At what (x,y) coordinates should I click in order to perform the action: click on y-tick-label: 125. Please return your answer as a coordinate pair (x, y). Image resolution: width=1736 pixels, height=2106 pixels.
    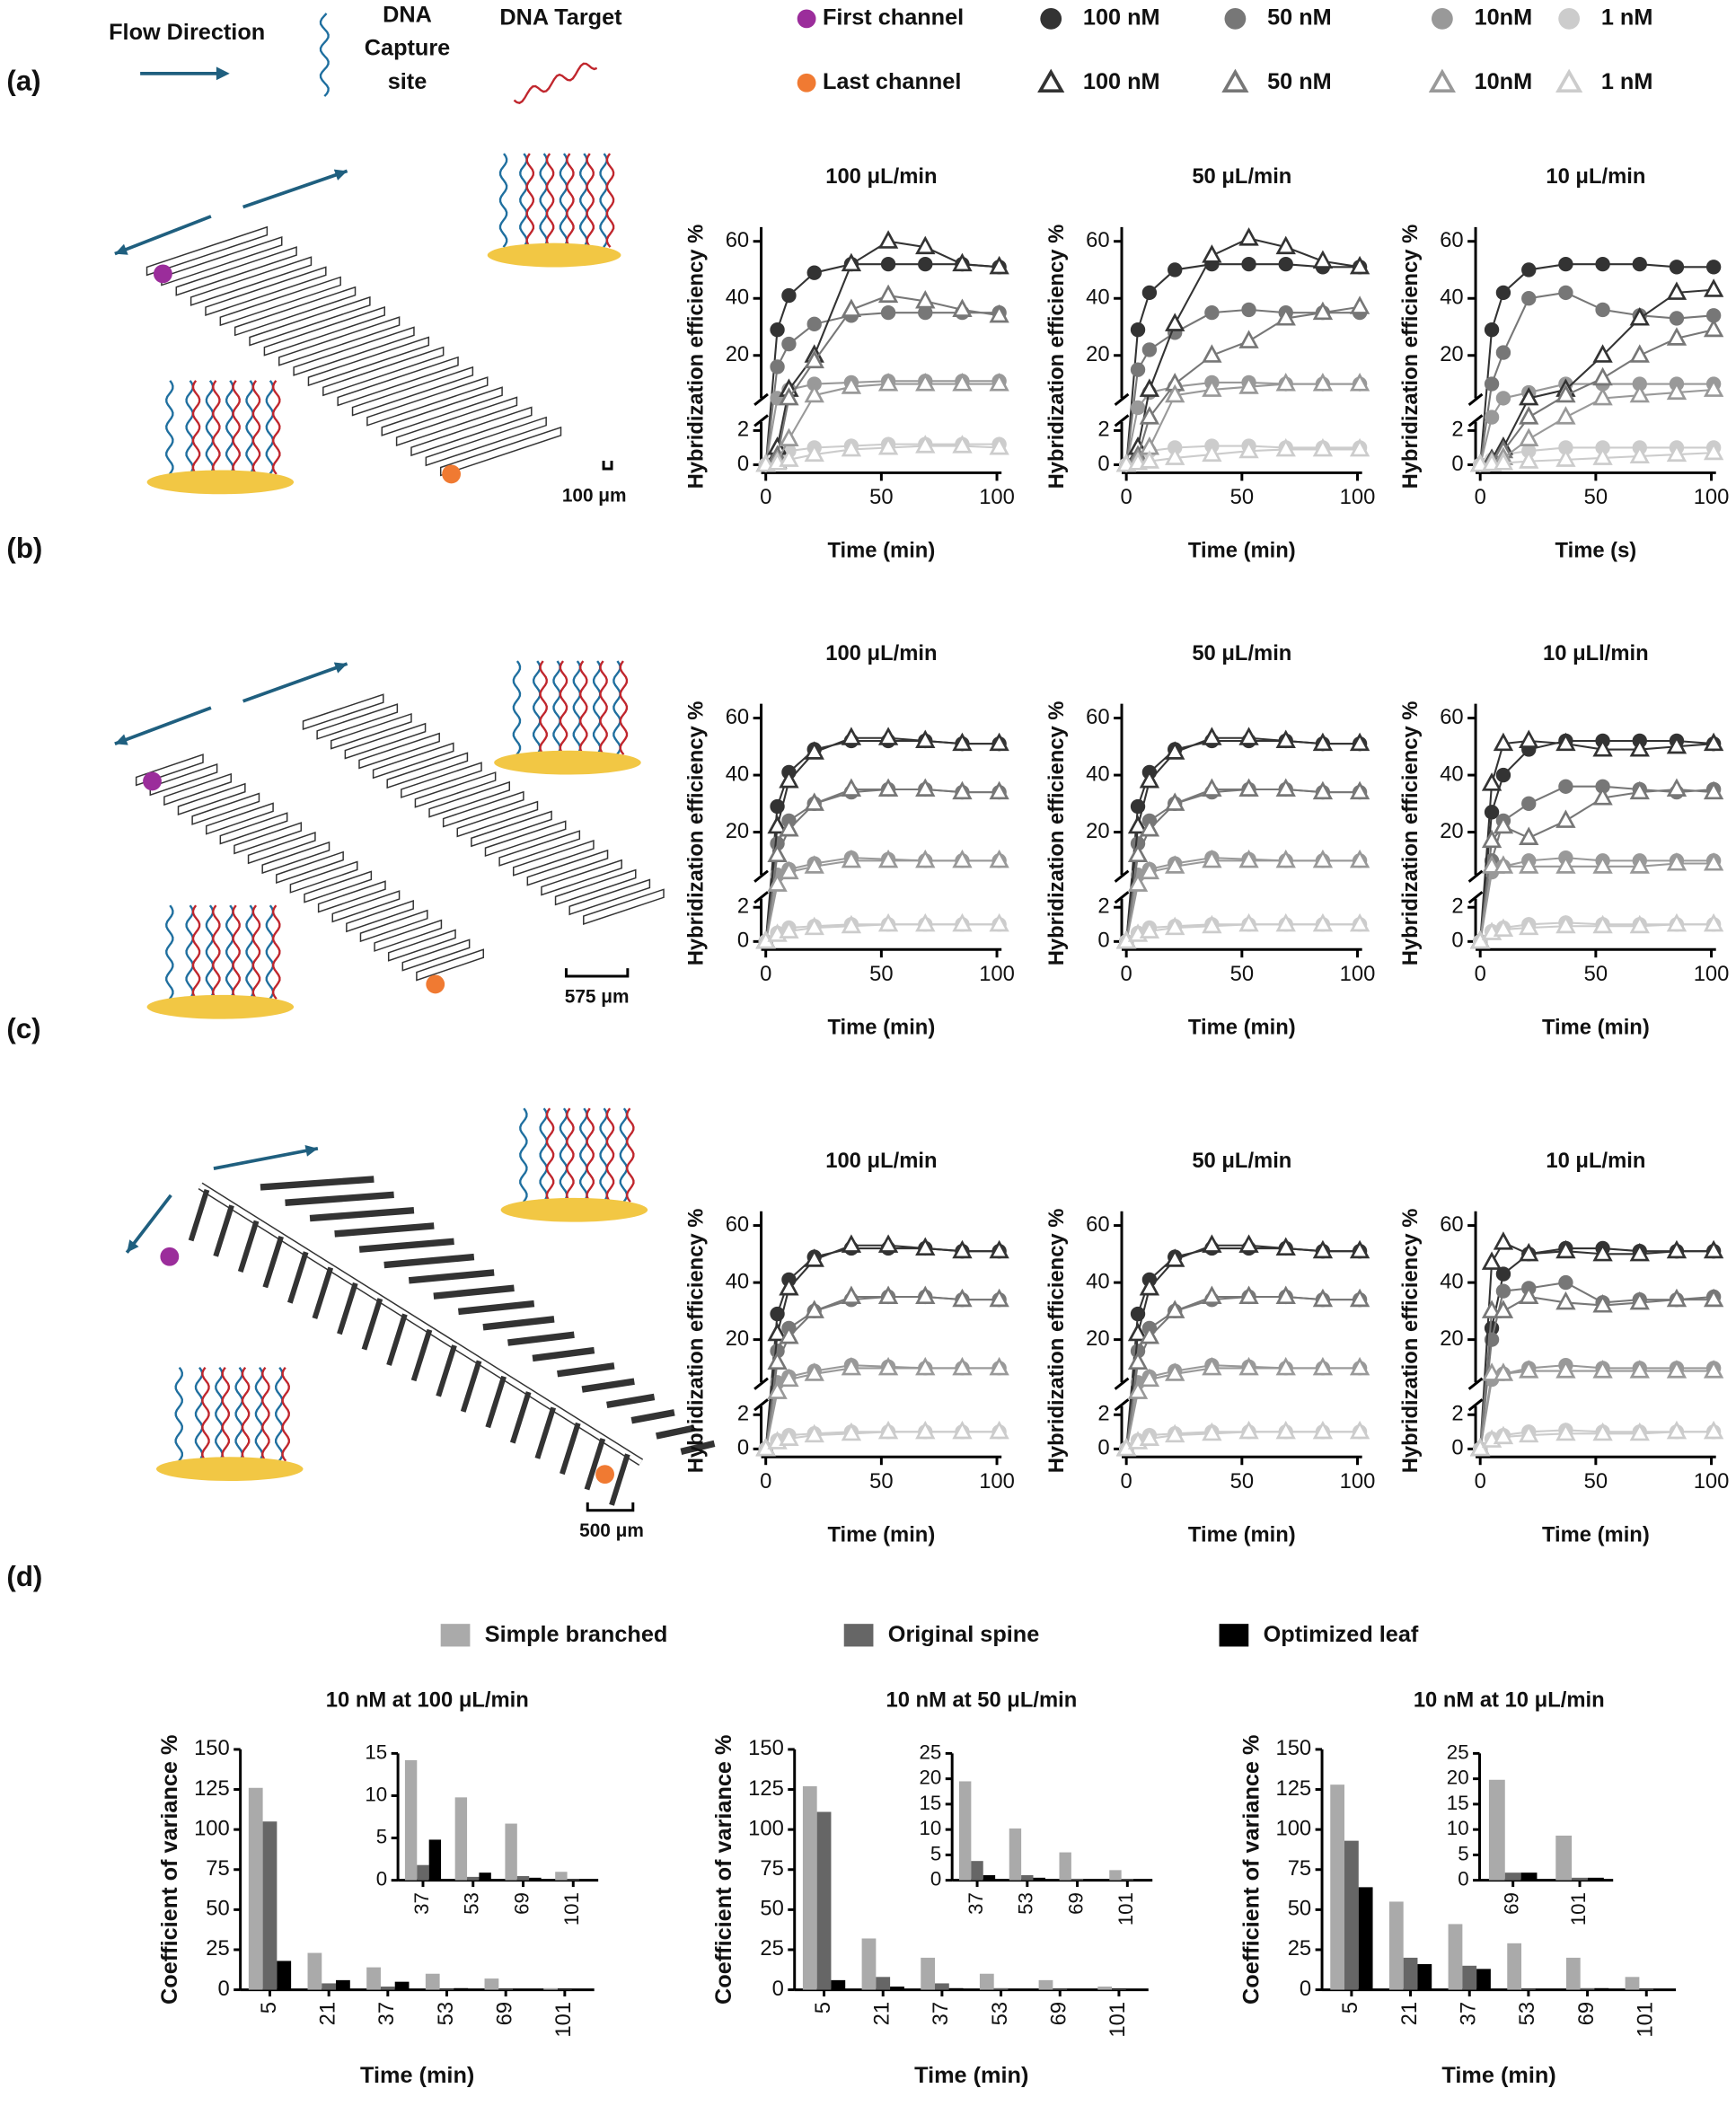
    Looking at the image, I should click on (1293, 1788).